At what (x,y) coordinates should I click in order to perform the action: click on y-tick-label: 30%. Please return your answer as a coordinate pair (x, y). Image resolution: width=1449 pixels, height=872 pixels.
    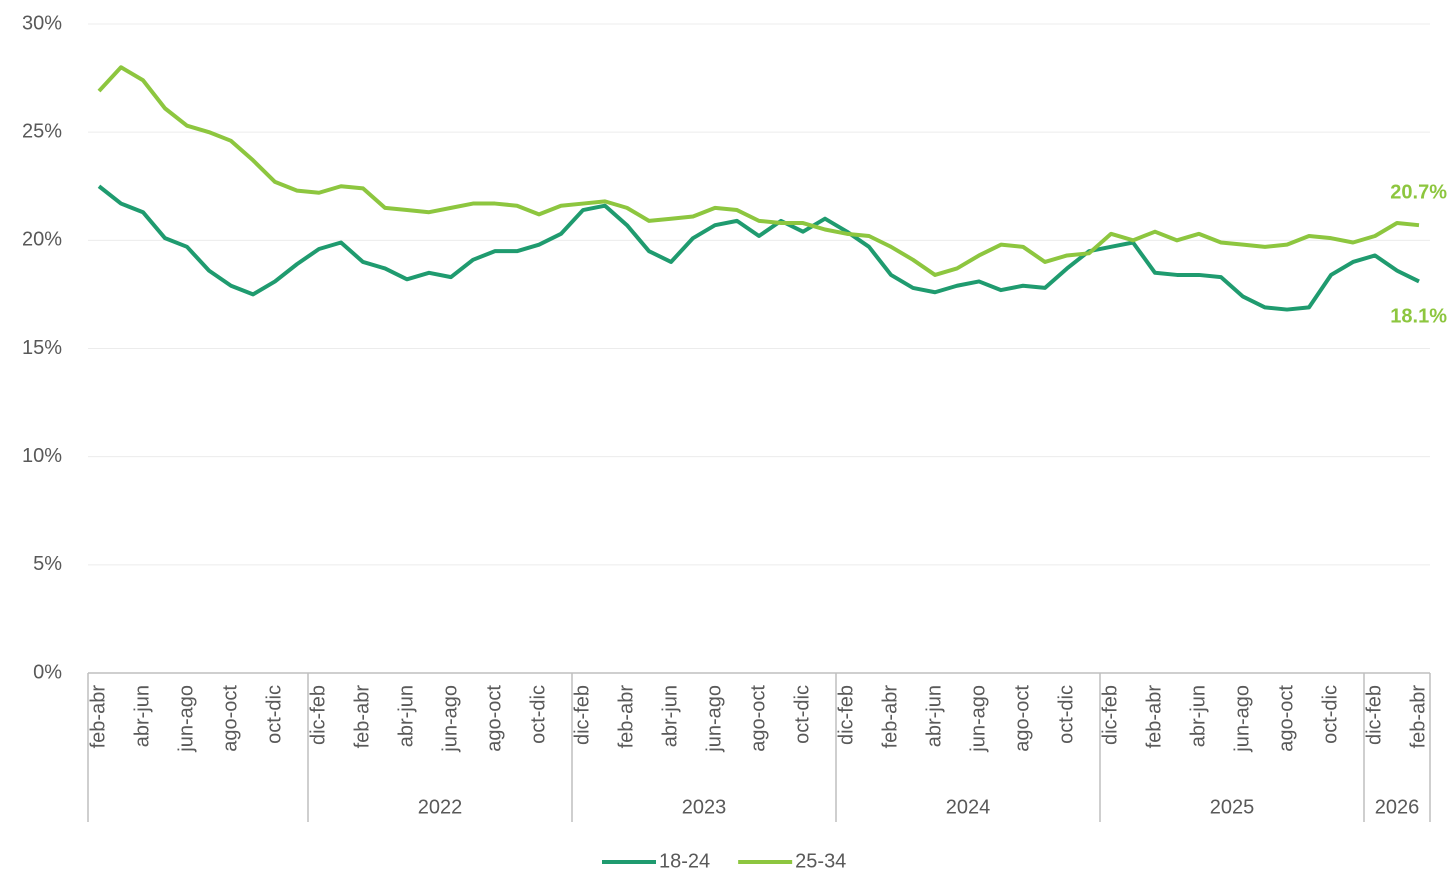
    Looking at the image, I should click on (42, 23).